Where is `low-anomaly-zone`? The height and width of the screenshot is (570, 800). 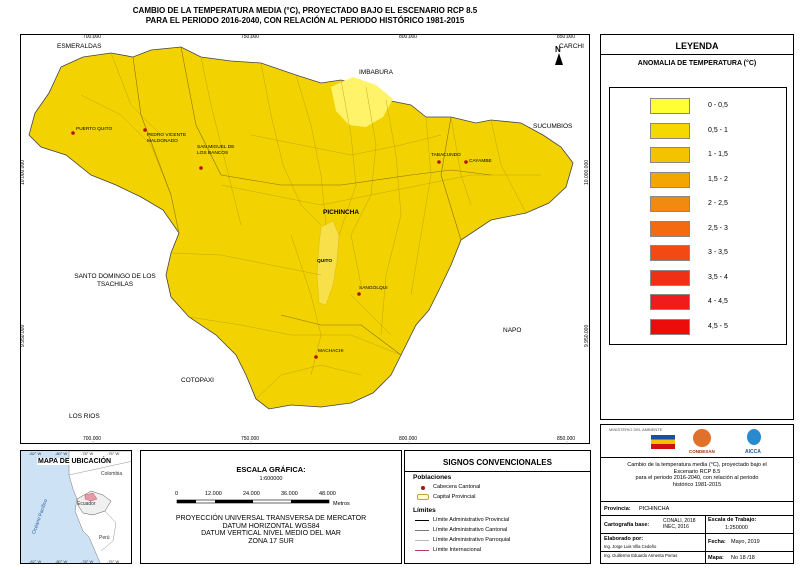 low-anomaly-zone is located at coordinates (362, 102).